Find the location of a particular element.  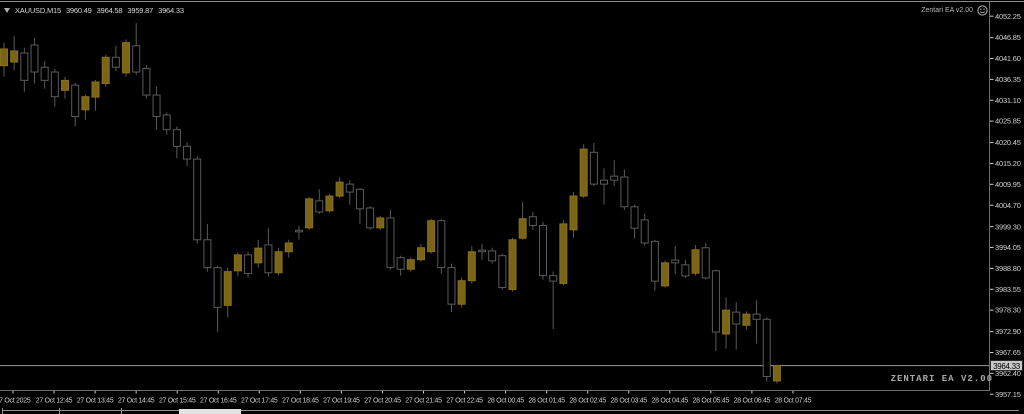

svg-text: 4025.85 is located at coordinates (1008, 121).